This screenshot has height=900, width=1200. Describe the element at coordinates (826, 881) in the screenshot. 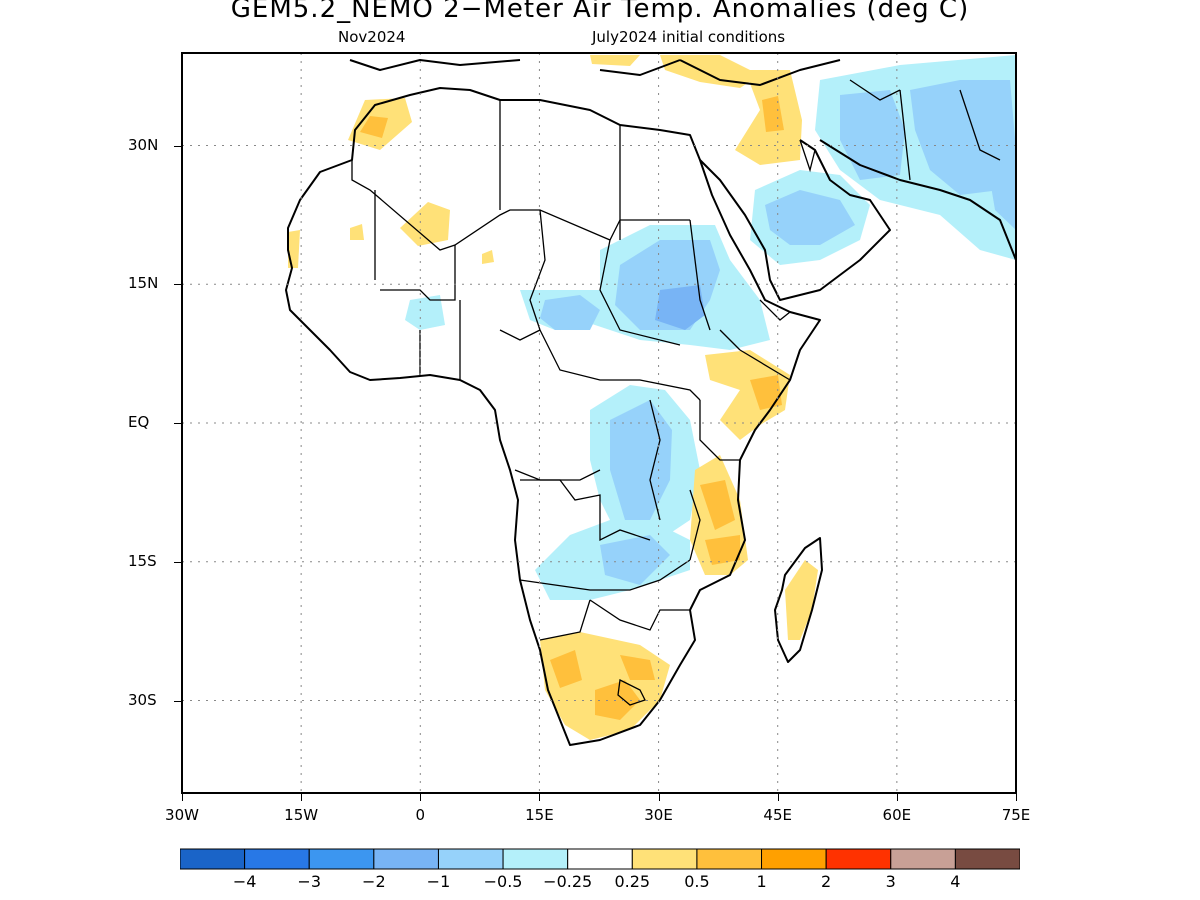

I see `colorbar-label: 2` at that location.